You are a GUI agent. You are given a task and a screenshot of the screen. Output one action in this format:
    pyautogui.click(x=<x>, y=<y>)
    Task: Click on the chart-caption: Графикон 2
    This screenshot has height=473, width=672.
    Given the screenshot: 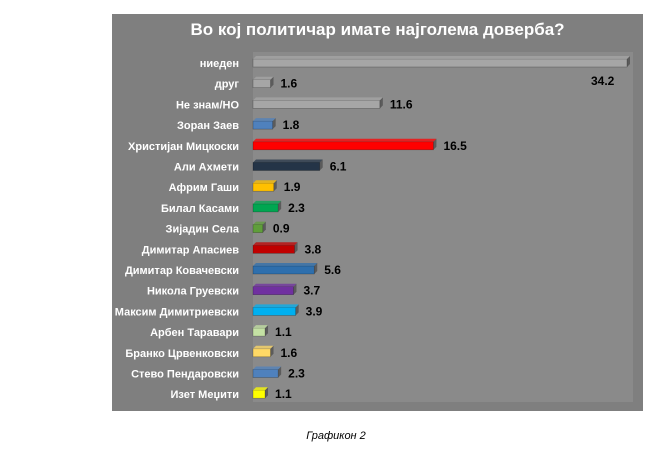 What is the action you would take?
    pyautogui.click(x=336, y=436)
    